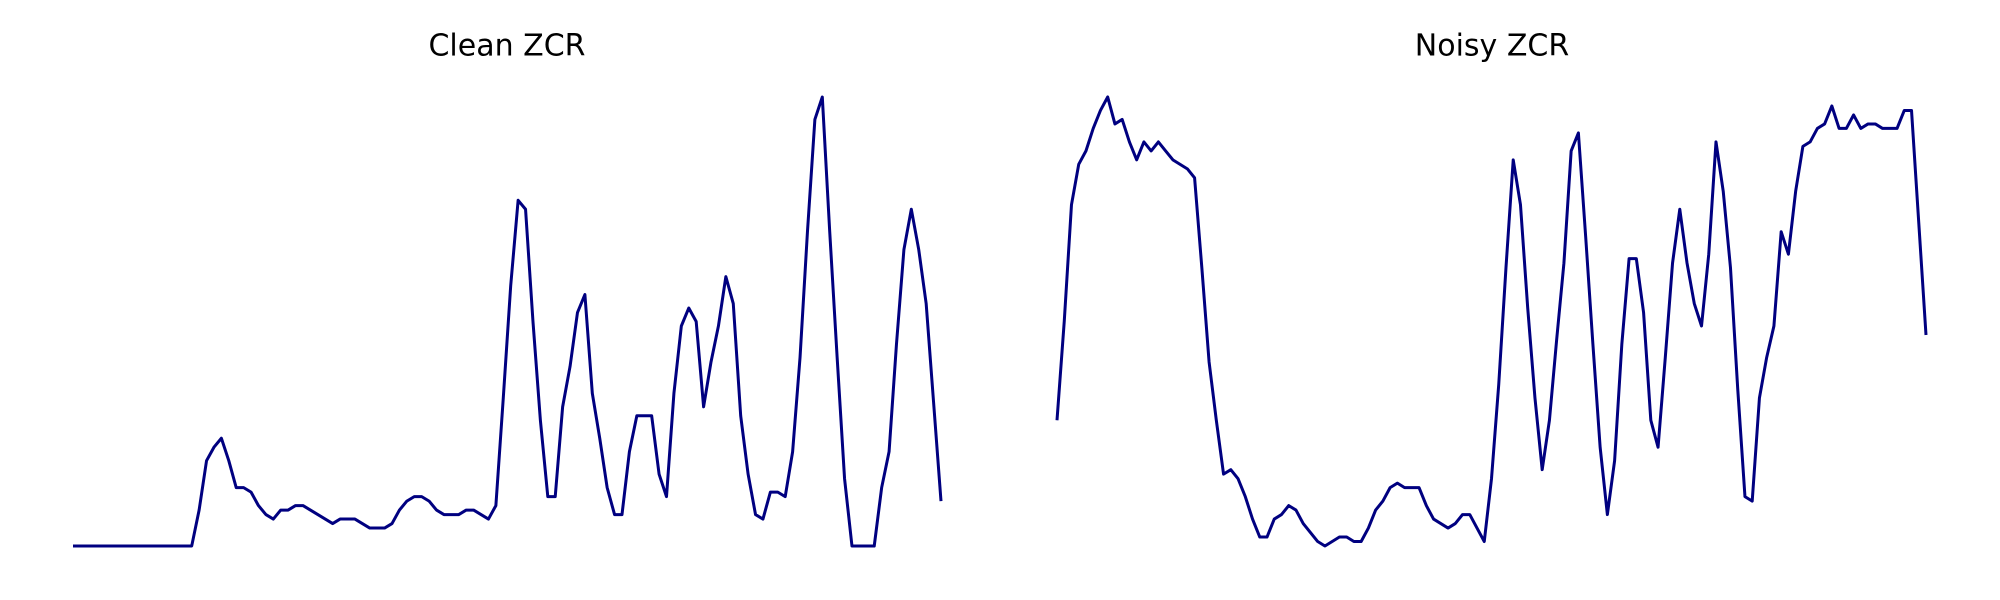 Image resolution: width=2000 pixels, height=600 pixels. I want to click on chart-title: Clean ZCR, so click(506, 46).